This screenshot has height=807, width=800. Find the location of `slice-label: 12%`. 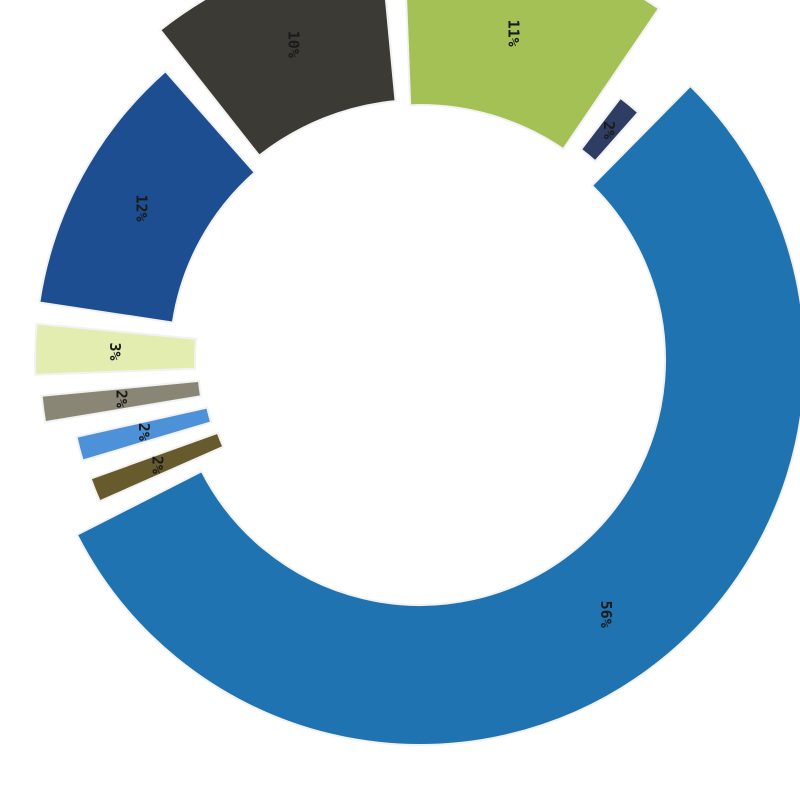

slice-label: 12% is located at coordinates (141, 207).